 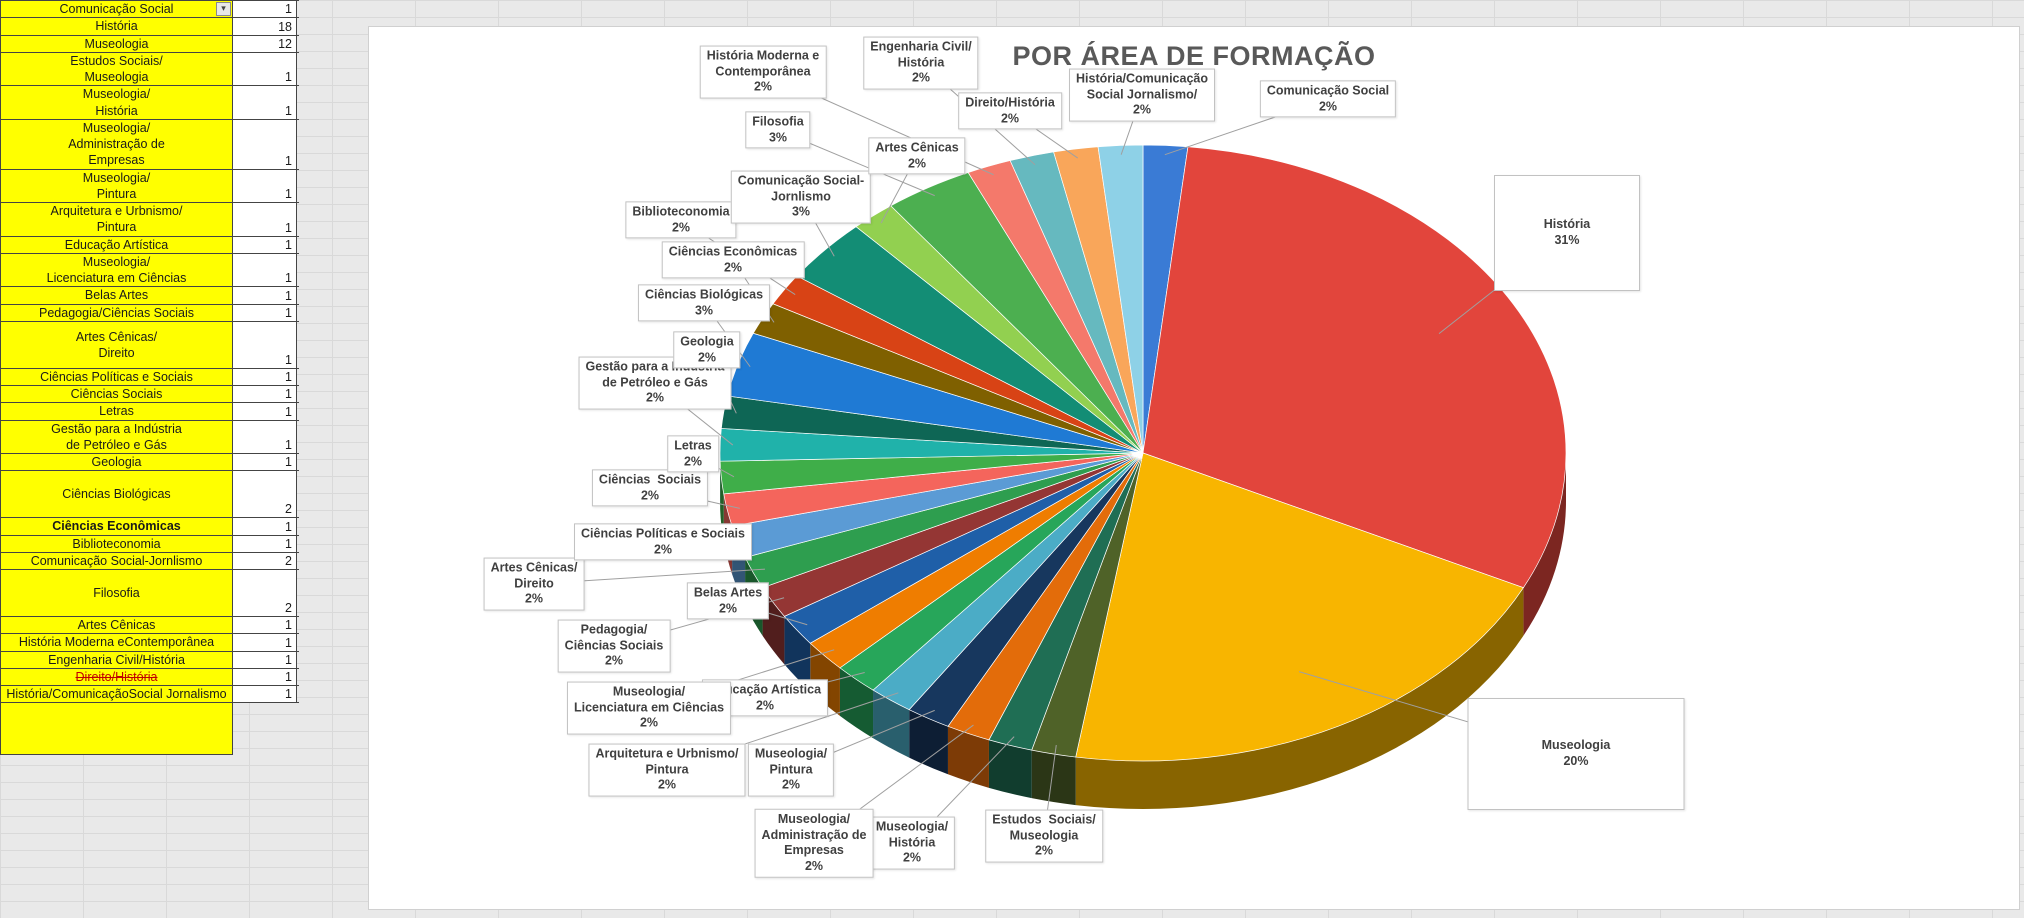 I want to click on table-row: Museologia/ Licenciatura em Ciências 1, so click(x=150, y=270).